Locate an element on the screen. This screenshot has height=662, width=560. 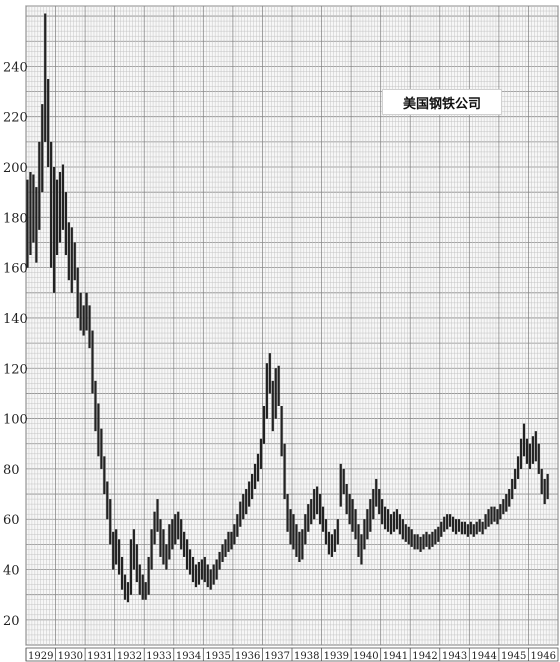
x-tick-label: 1929 is located at coordinates (40, 656).